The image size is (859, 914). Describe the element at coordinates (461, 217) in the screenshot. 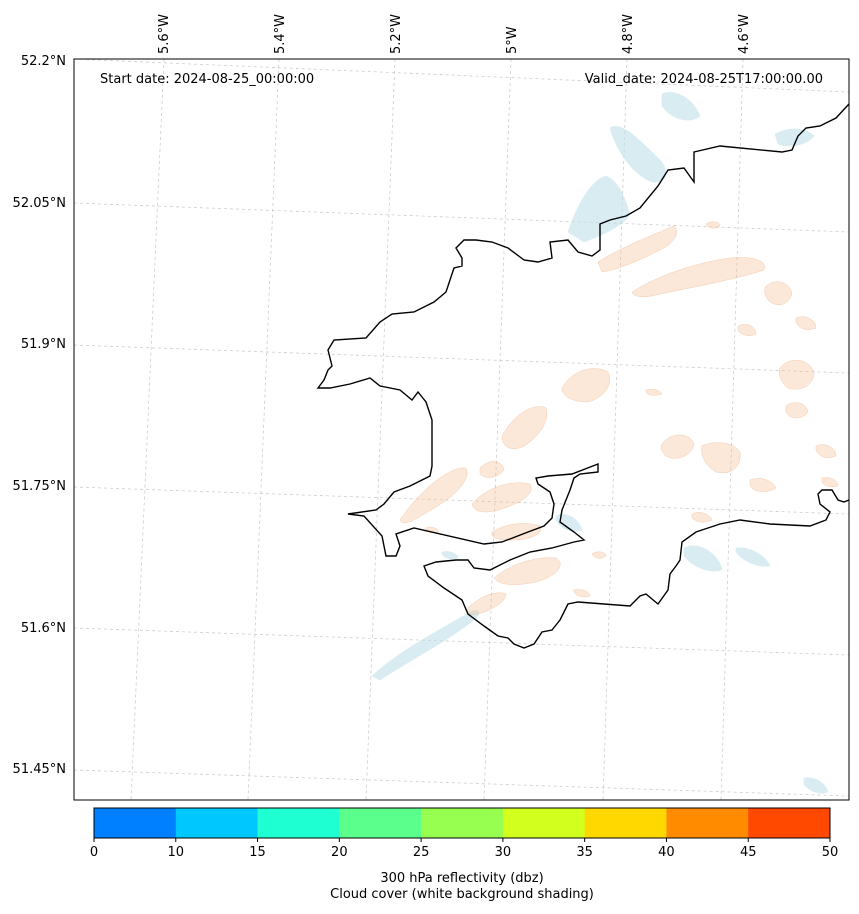

I see `gridline-lat-52.05` at that location.